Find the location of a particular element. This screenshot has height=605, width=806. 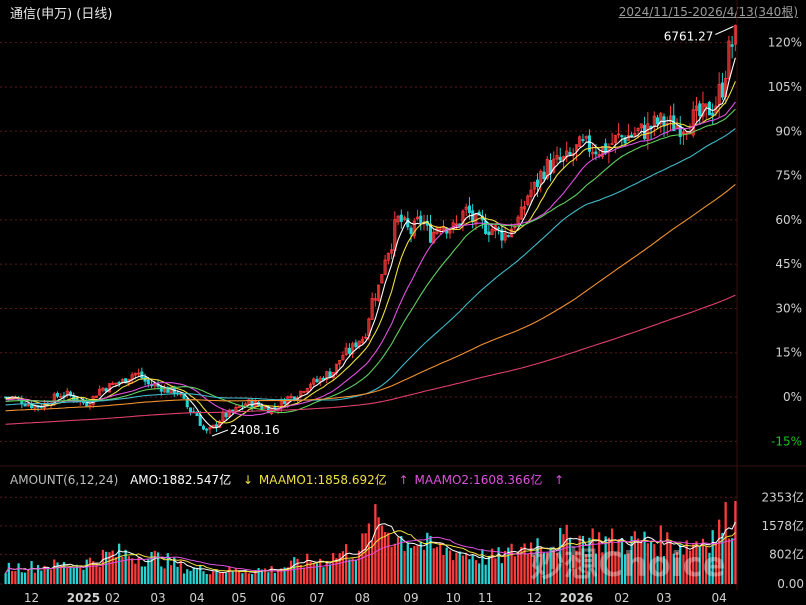

x-tick-label: 04 is located at coordinates (719, 598).